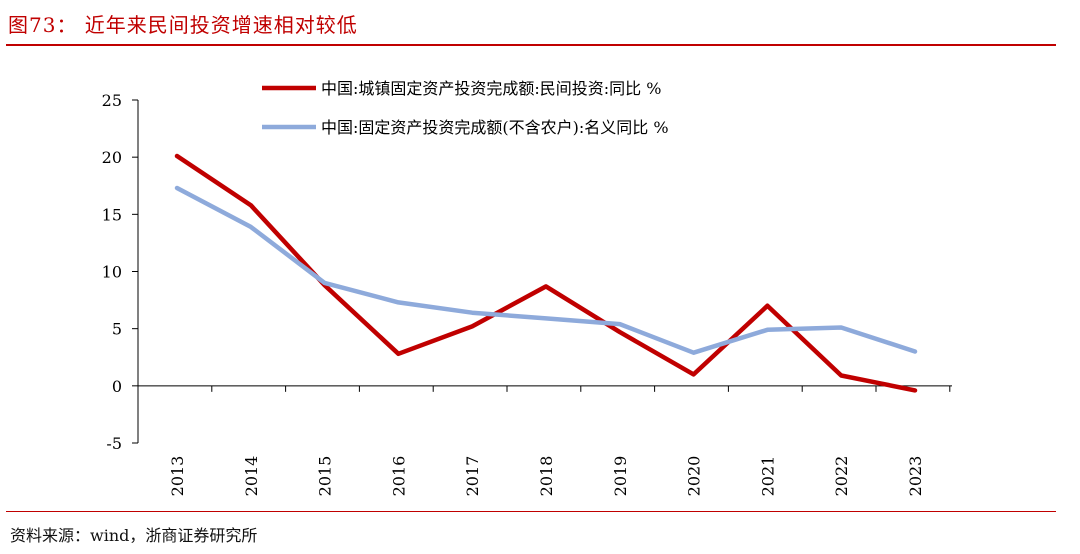  What do you see at coordinates (531, 45) in the screenshot?
I see `title-divider` at bounding box center [531, 45].